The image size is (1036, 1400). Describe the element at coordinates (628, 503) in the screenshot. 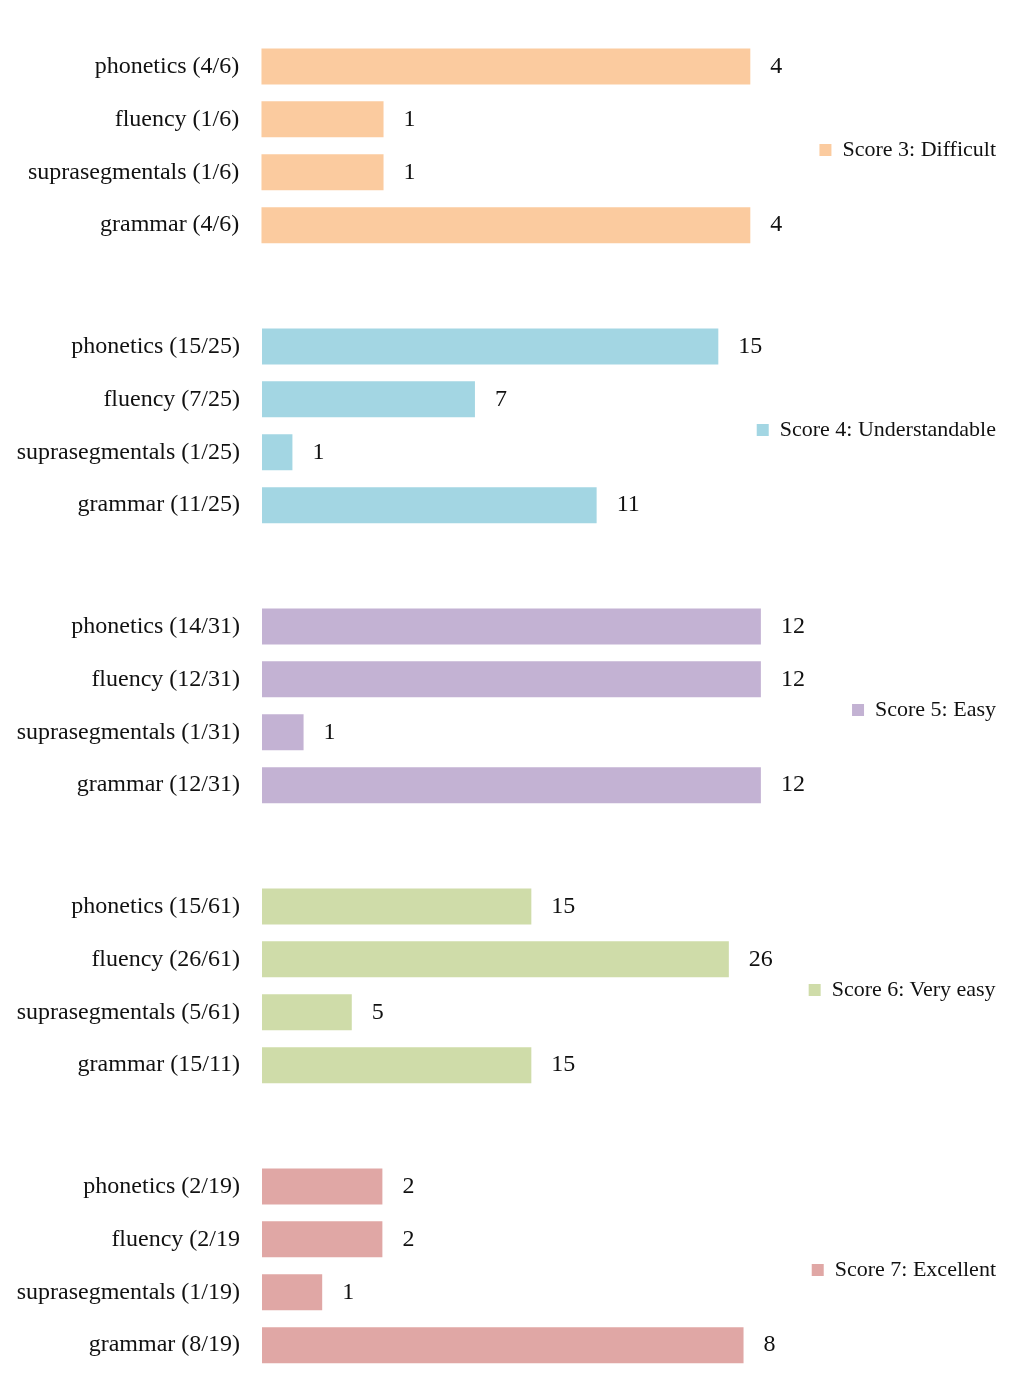

I see `data-label: 11` at that location.